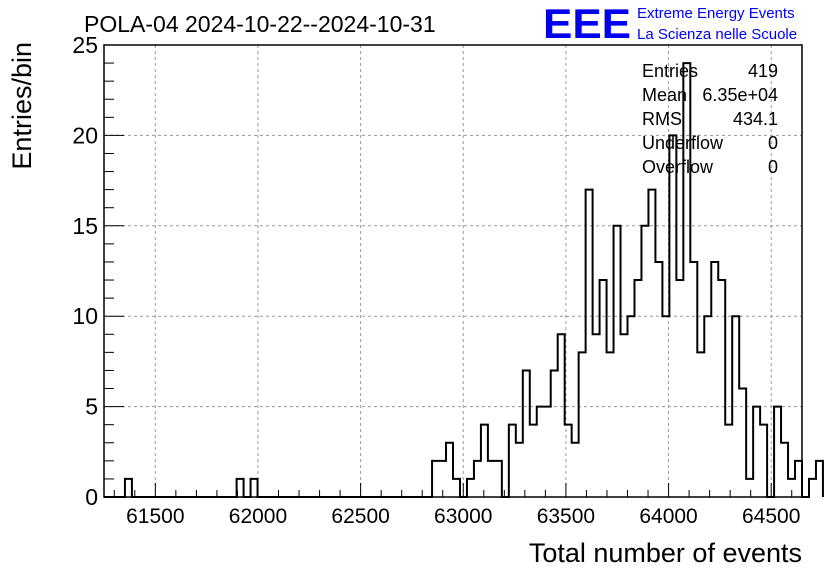  Describe the element at coordinates (717, 34) in the screenshot. I see `eee-logo-line2: La Scienza nelle Scuole` at that location.